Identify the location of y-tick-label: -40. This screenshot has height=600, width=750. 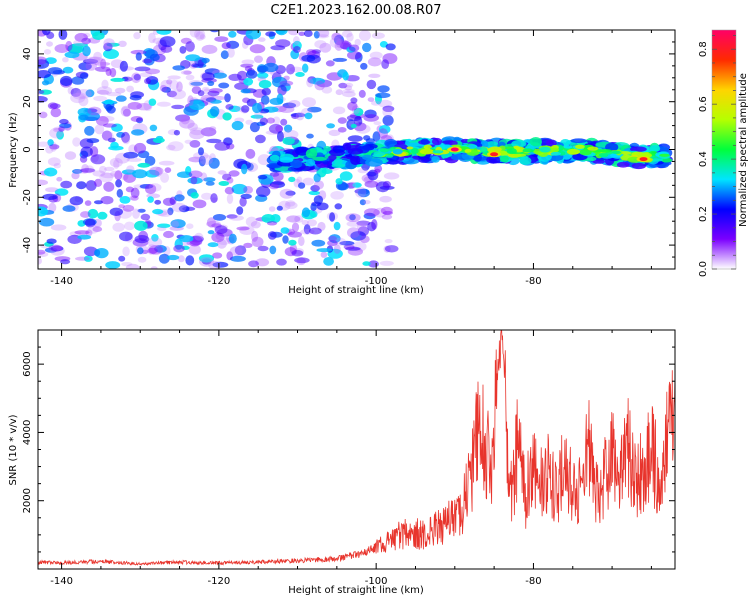
(27, 245).